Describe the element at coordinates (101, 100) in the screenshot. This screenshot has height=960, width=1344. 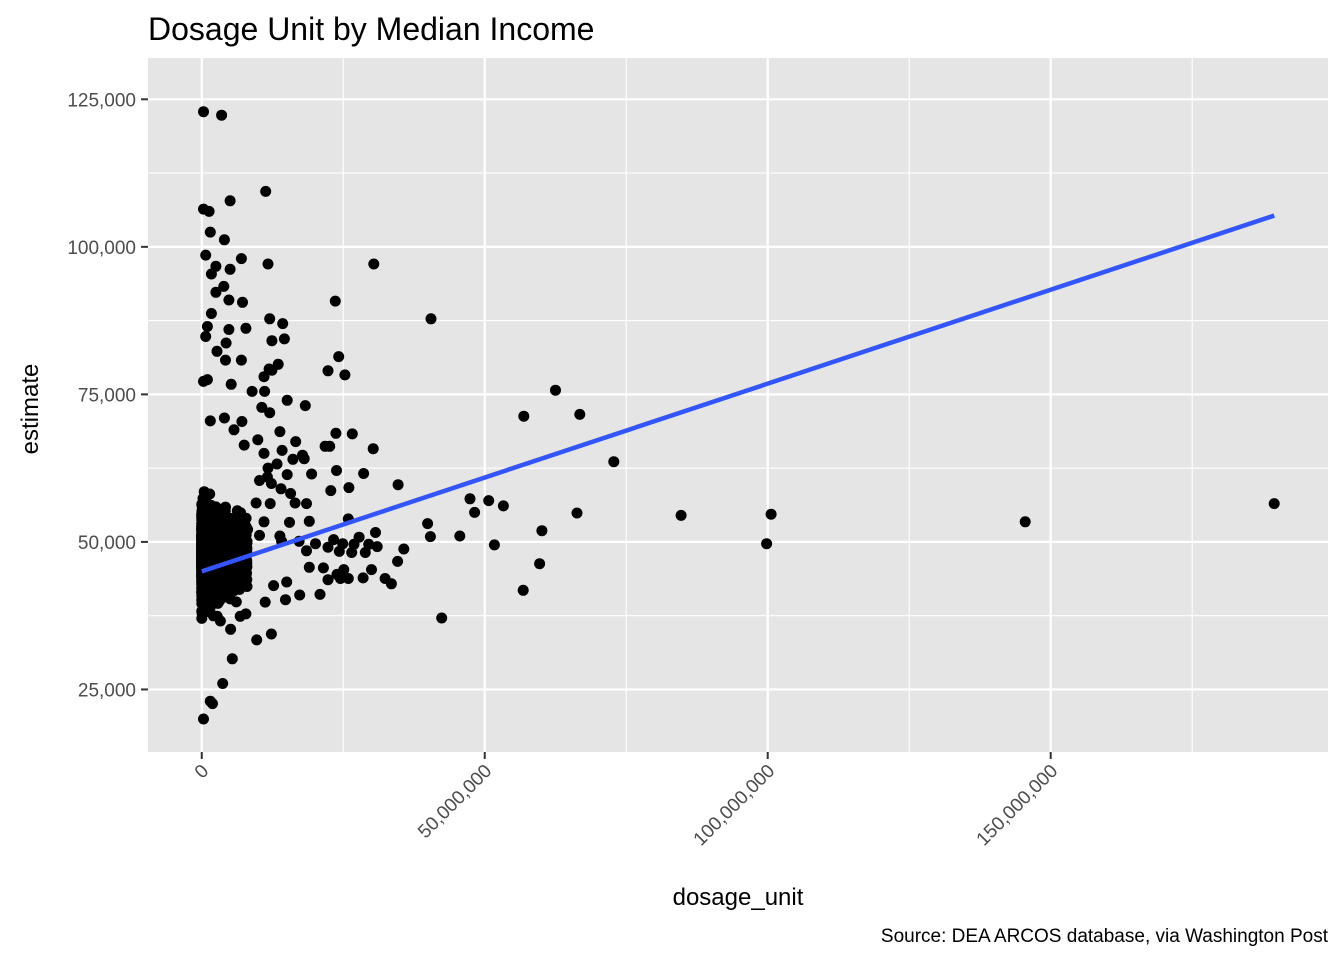
I see `y-tick-label: 125,000` at that location.